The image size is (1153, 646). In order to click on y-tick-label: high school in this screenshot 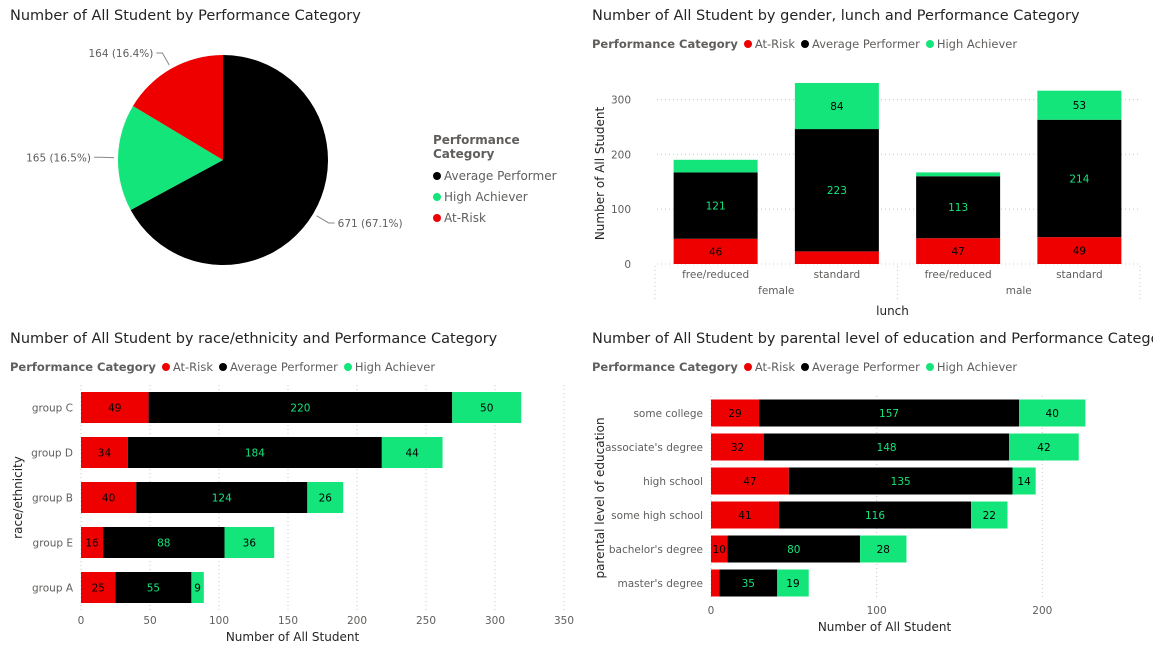, I will do `click(673, 482)`.